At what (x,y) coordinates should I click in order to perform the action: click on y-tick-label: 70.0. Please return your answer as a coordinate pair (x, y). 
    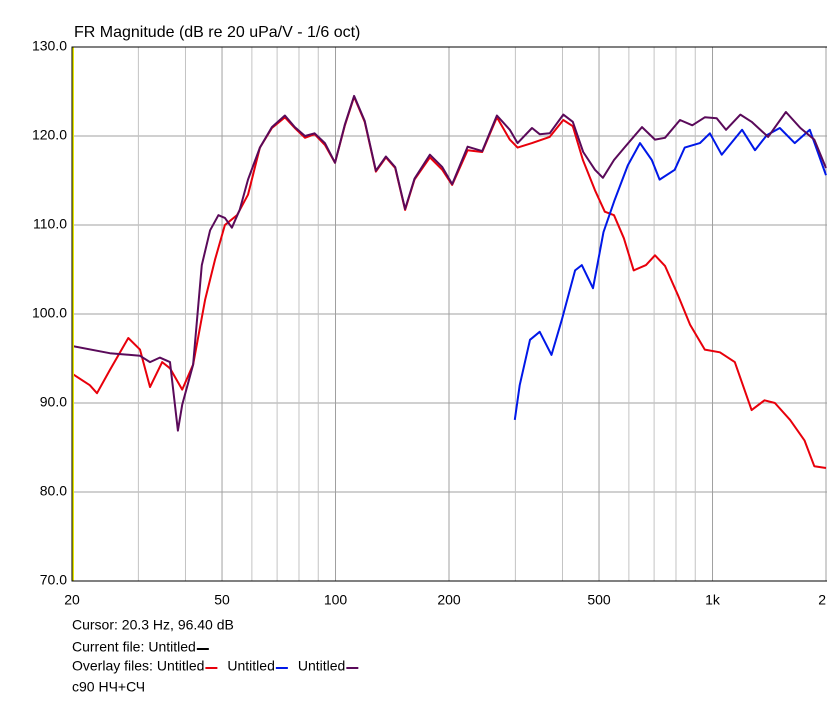
    Looking at the image, I should click on (53, 580).